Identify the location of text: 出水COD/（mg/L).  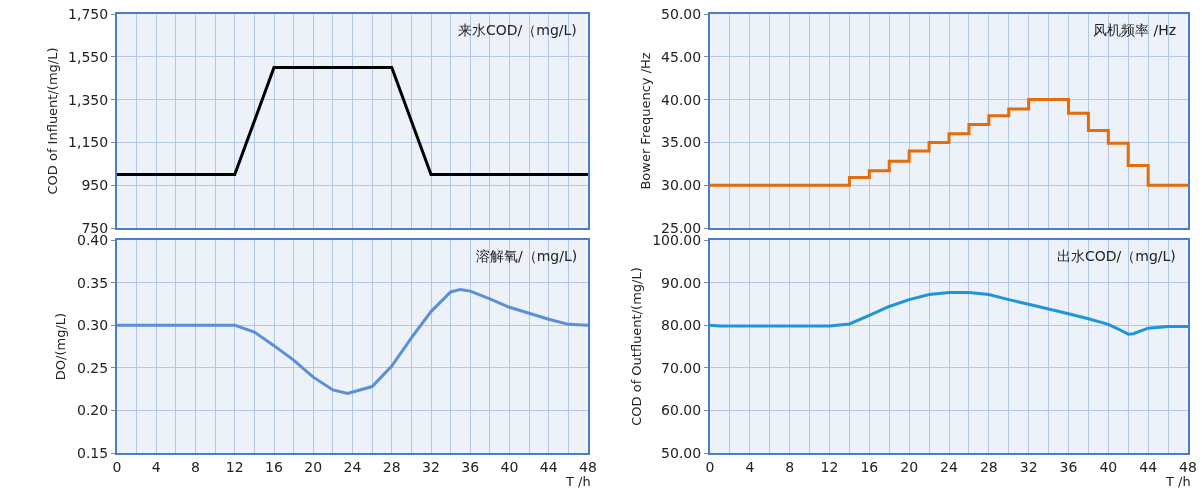
(1116, 256).